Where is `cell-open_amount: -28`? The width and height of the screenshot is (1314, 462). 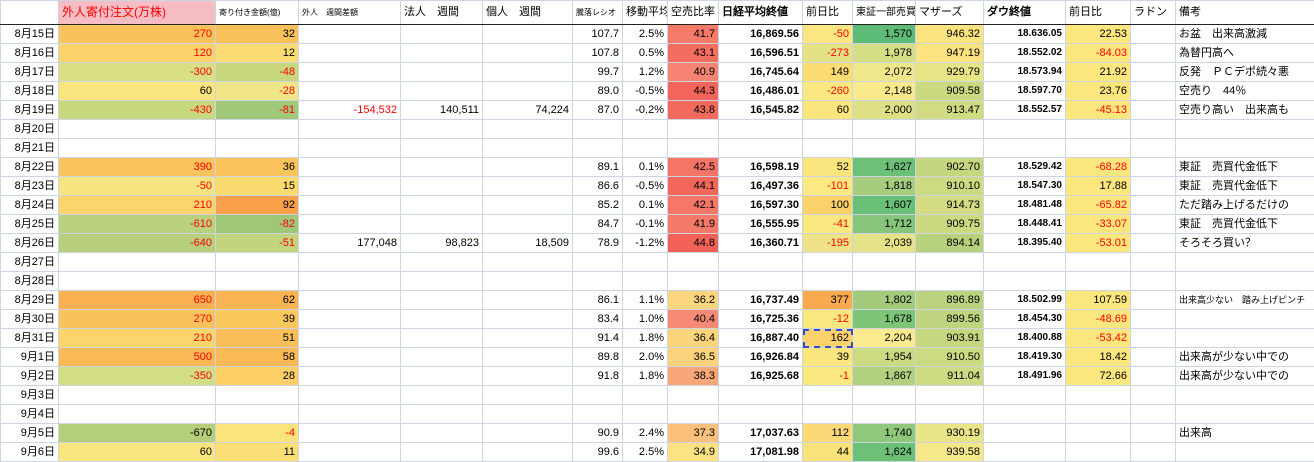 cell-open_amount: -28 is located at coordinates (257, 91).